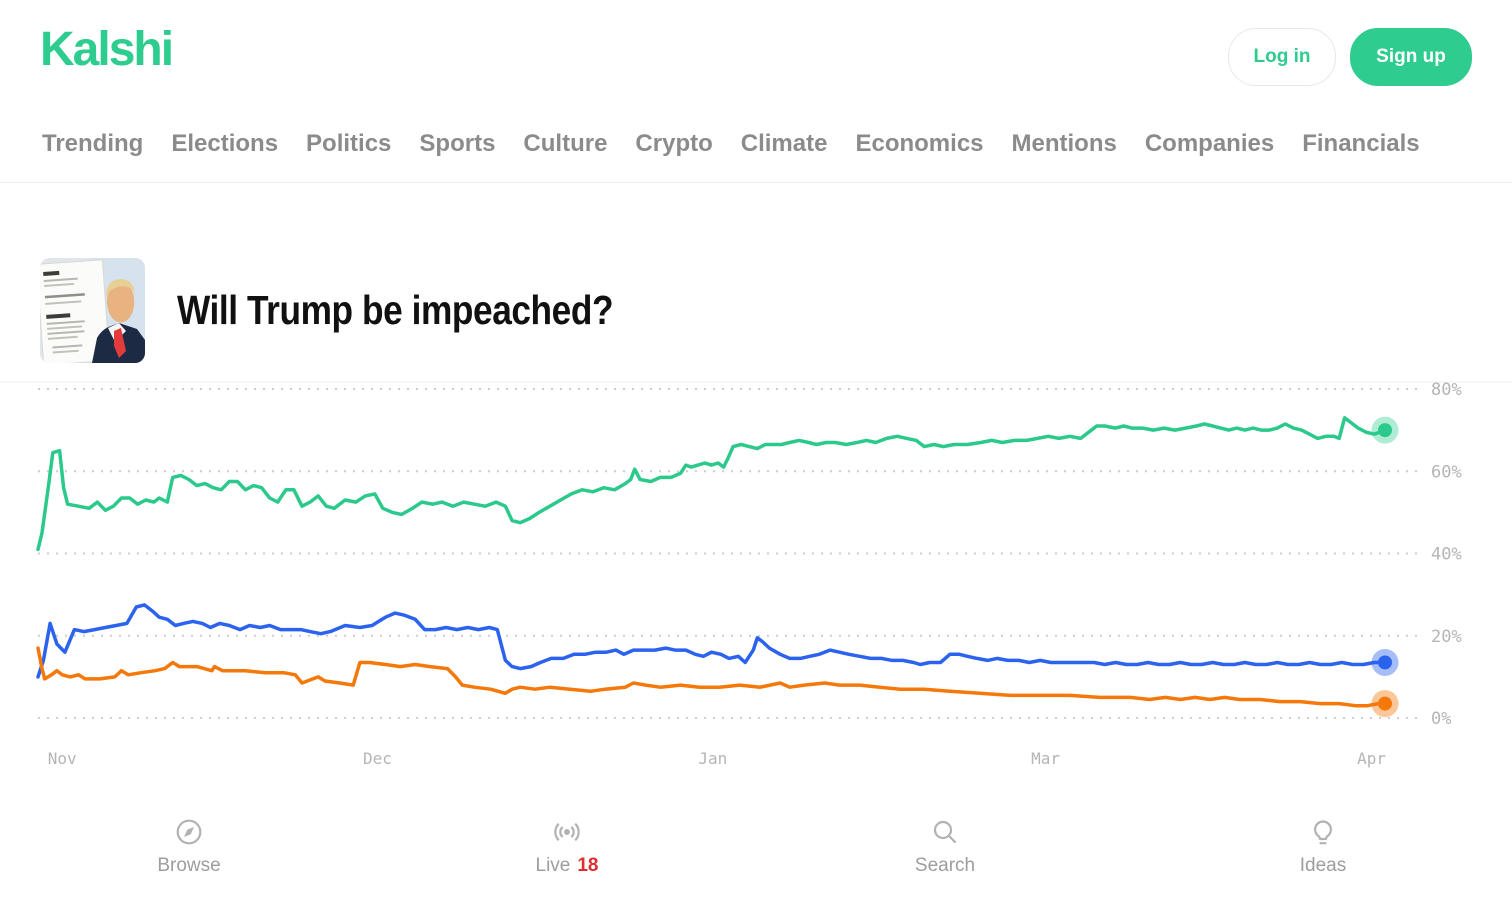 The height and width of the screenshot is (901, 1512). I want to click on y-tick-label: 80%, so click(1446, 390).